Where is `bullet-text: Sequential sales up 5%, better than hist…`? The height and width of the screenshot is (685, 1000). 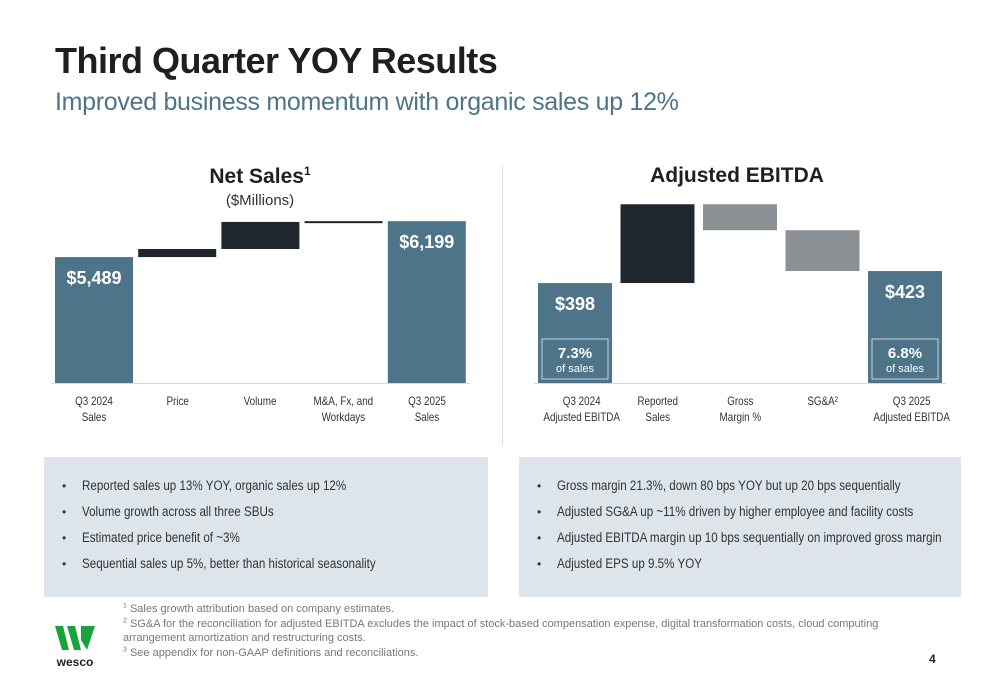
bullet-text: Sequential sales up 5%, better than hist… is located at coordinates (229, 563).